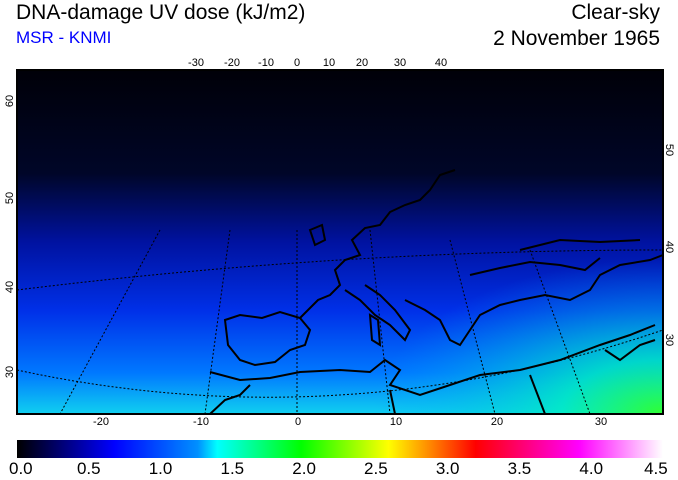 The height and width of the screenshot is (480, 678). Describe the element at coordinates (196, 63) in the screenshot. I see `top-lon-label: -30` at that location.